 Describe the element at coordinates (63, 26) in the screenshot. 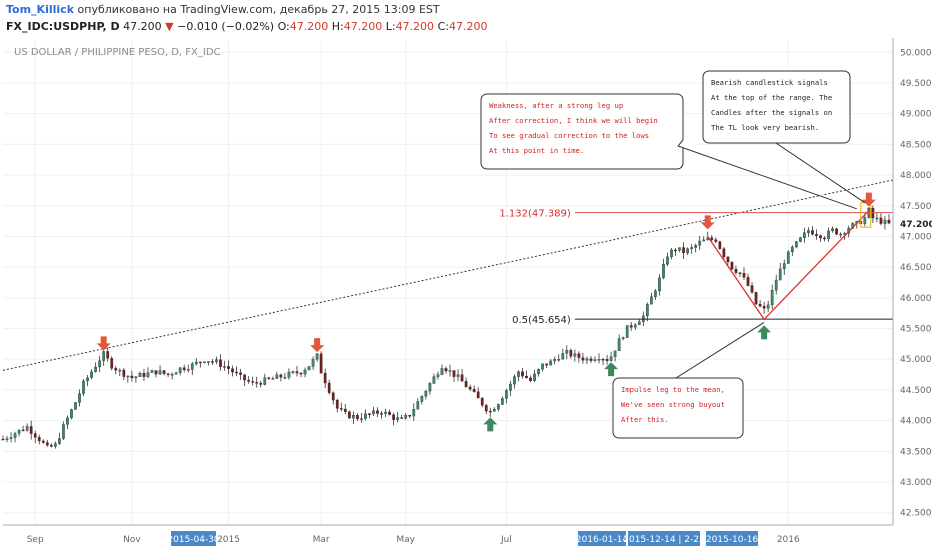

I see `symbol-label: FX_IDC:USDPHP, D` at that location.